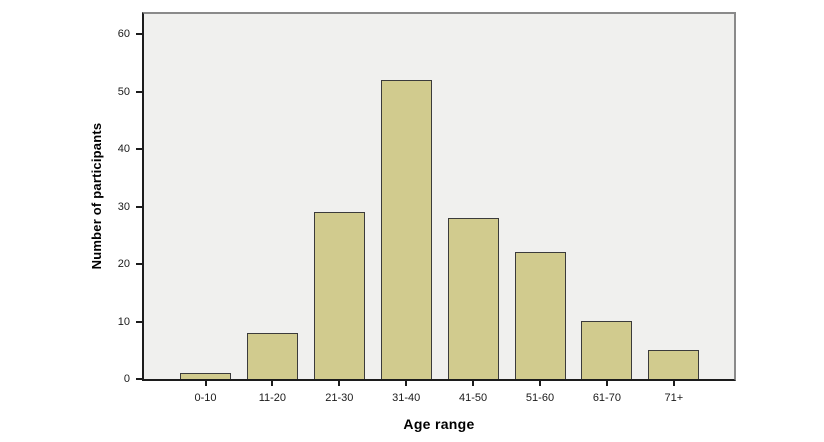 This screenshot has height=442, width=824. What do you see at coordinates (123, 264) in the screenshot?
I see `y-tick-label: 20` at bounding box center [123, 264].